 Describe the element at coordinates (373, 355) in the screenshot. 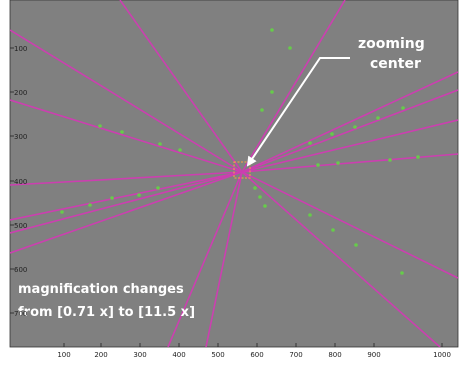

I see `x-tick-label: 900` at that location.